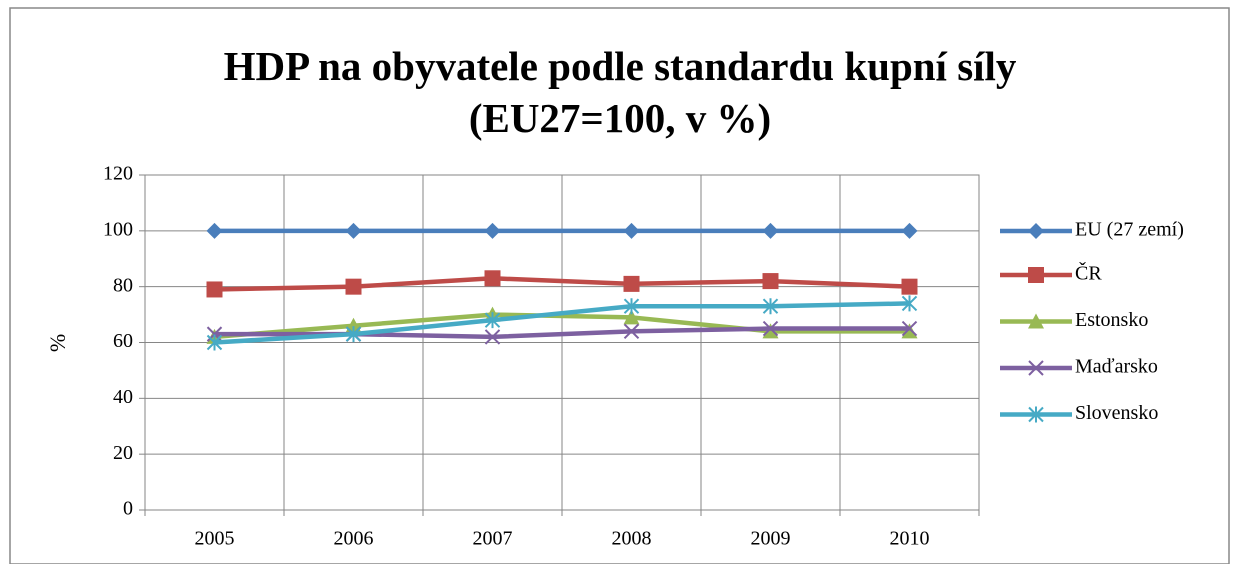 This screenshot has width=1239, height=564. I want to click on legend-label: Estonsko, so click(1111, 320).